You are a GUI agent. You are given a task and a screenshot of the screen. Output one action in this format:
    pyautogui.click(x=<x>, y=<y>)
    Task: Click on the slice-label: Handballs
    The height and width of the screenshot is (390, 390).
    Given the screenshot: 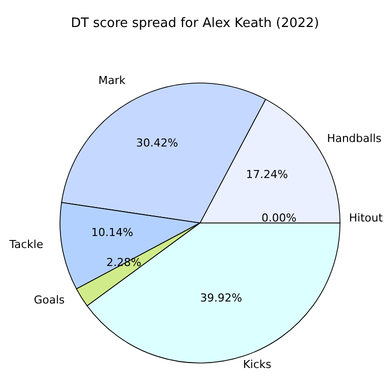 What is the action you would take?
    pyautogui.click(x=354, y=139)
    